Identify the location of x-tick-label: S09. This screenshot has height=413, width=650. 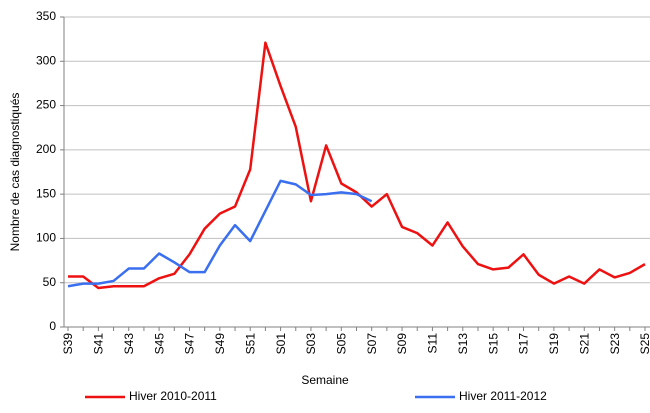
(402, 344).